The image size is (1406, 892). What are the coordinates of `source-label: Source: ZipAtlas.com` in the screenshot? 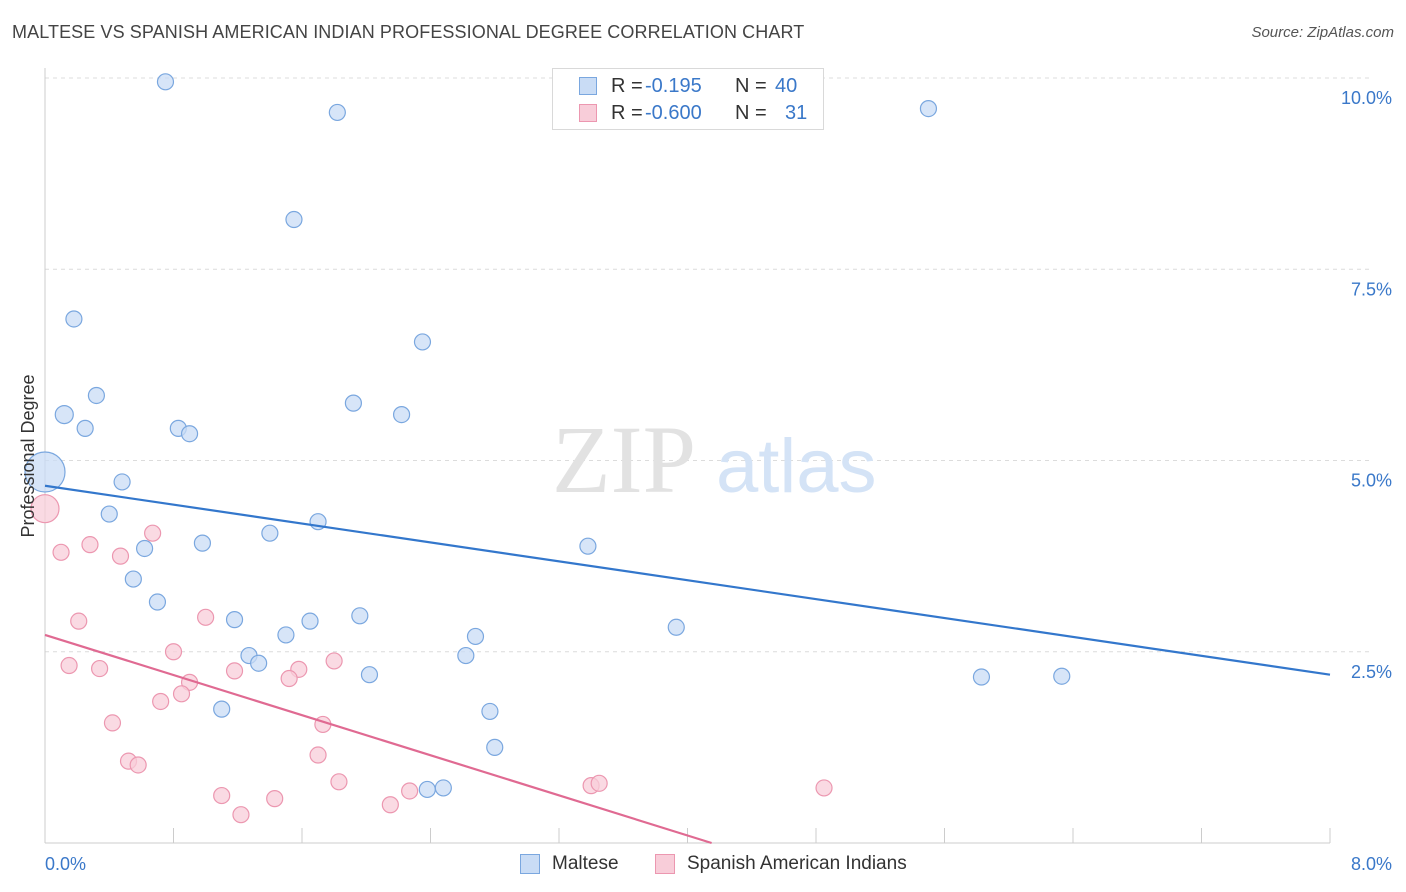 It's located at (1322, 32).